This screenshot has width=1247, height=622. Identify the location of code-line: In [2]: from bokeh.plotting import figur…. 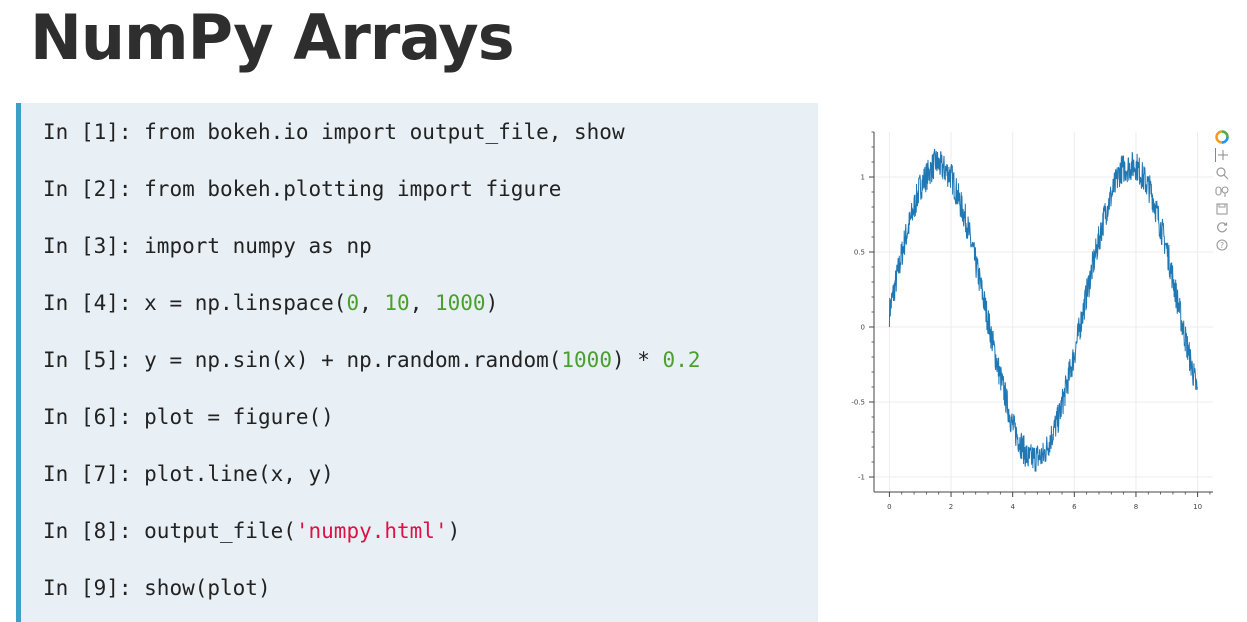
(302, 189).